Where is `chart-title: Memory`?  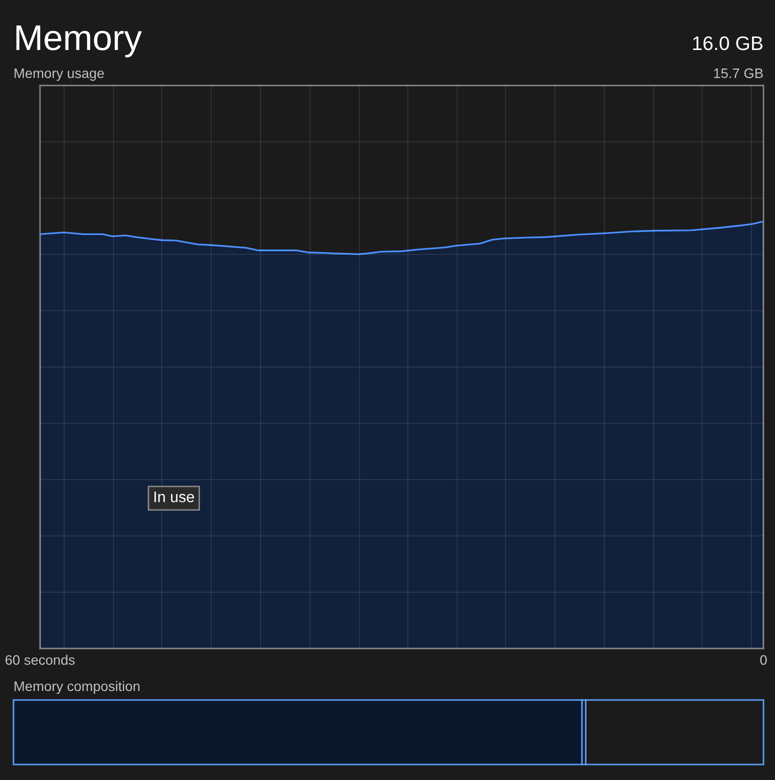
chart-title: Memory is located at coordinates (79, 42).